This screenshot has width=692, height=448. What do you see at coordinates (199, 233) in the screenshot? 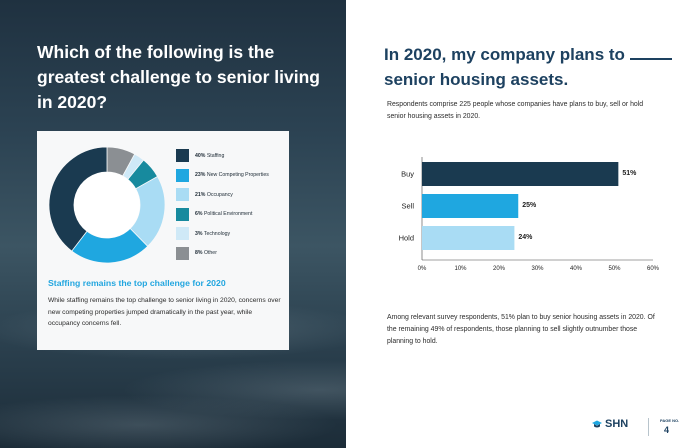
I see `legend-percent: 3%` at bounding box center [199, 233].